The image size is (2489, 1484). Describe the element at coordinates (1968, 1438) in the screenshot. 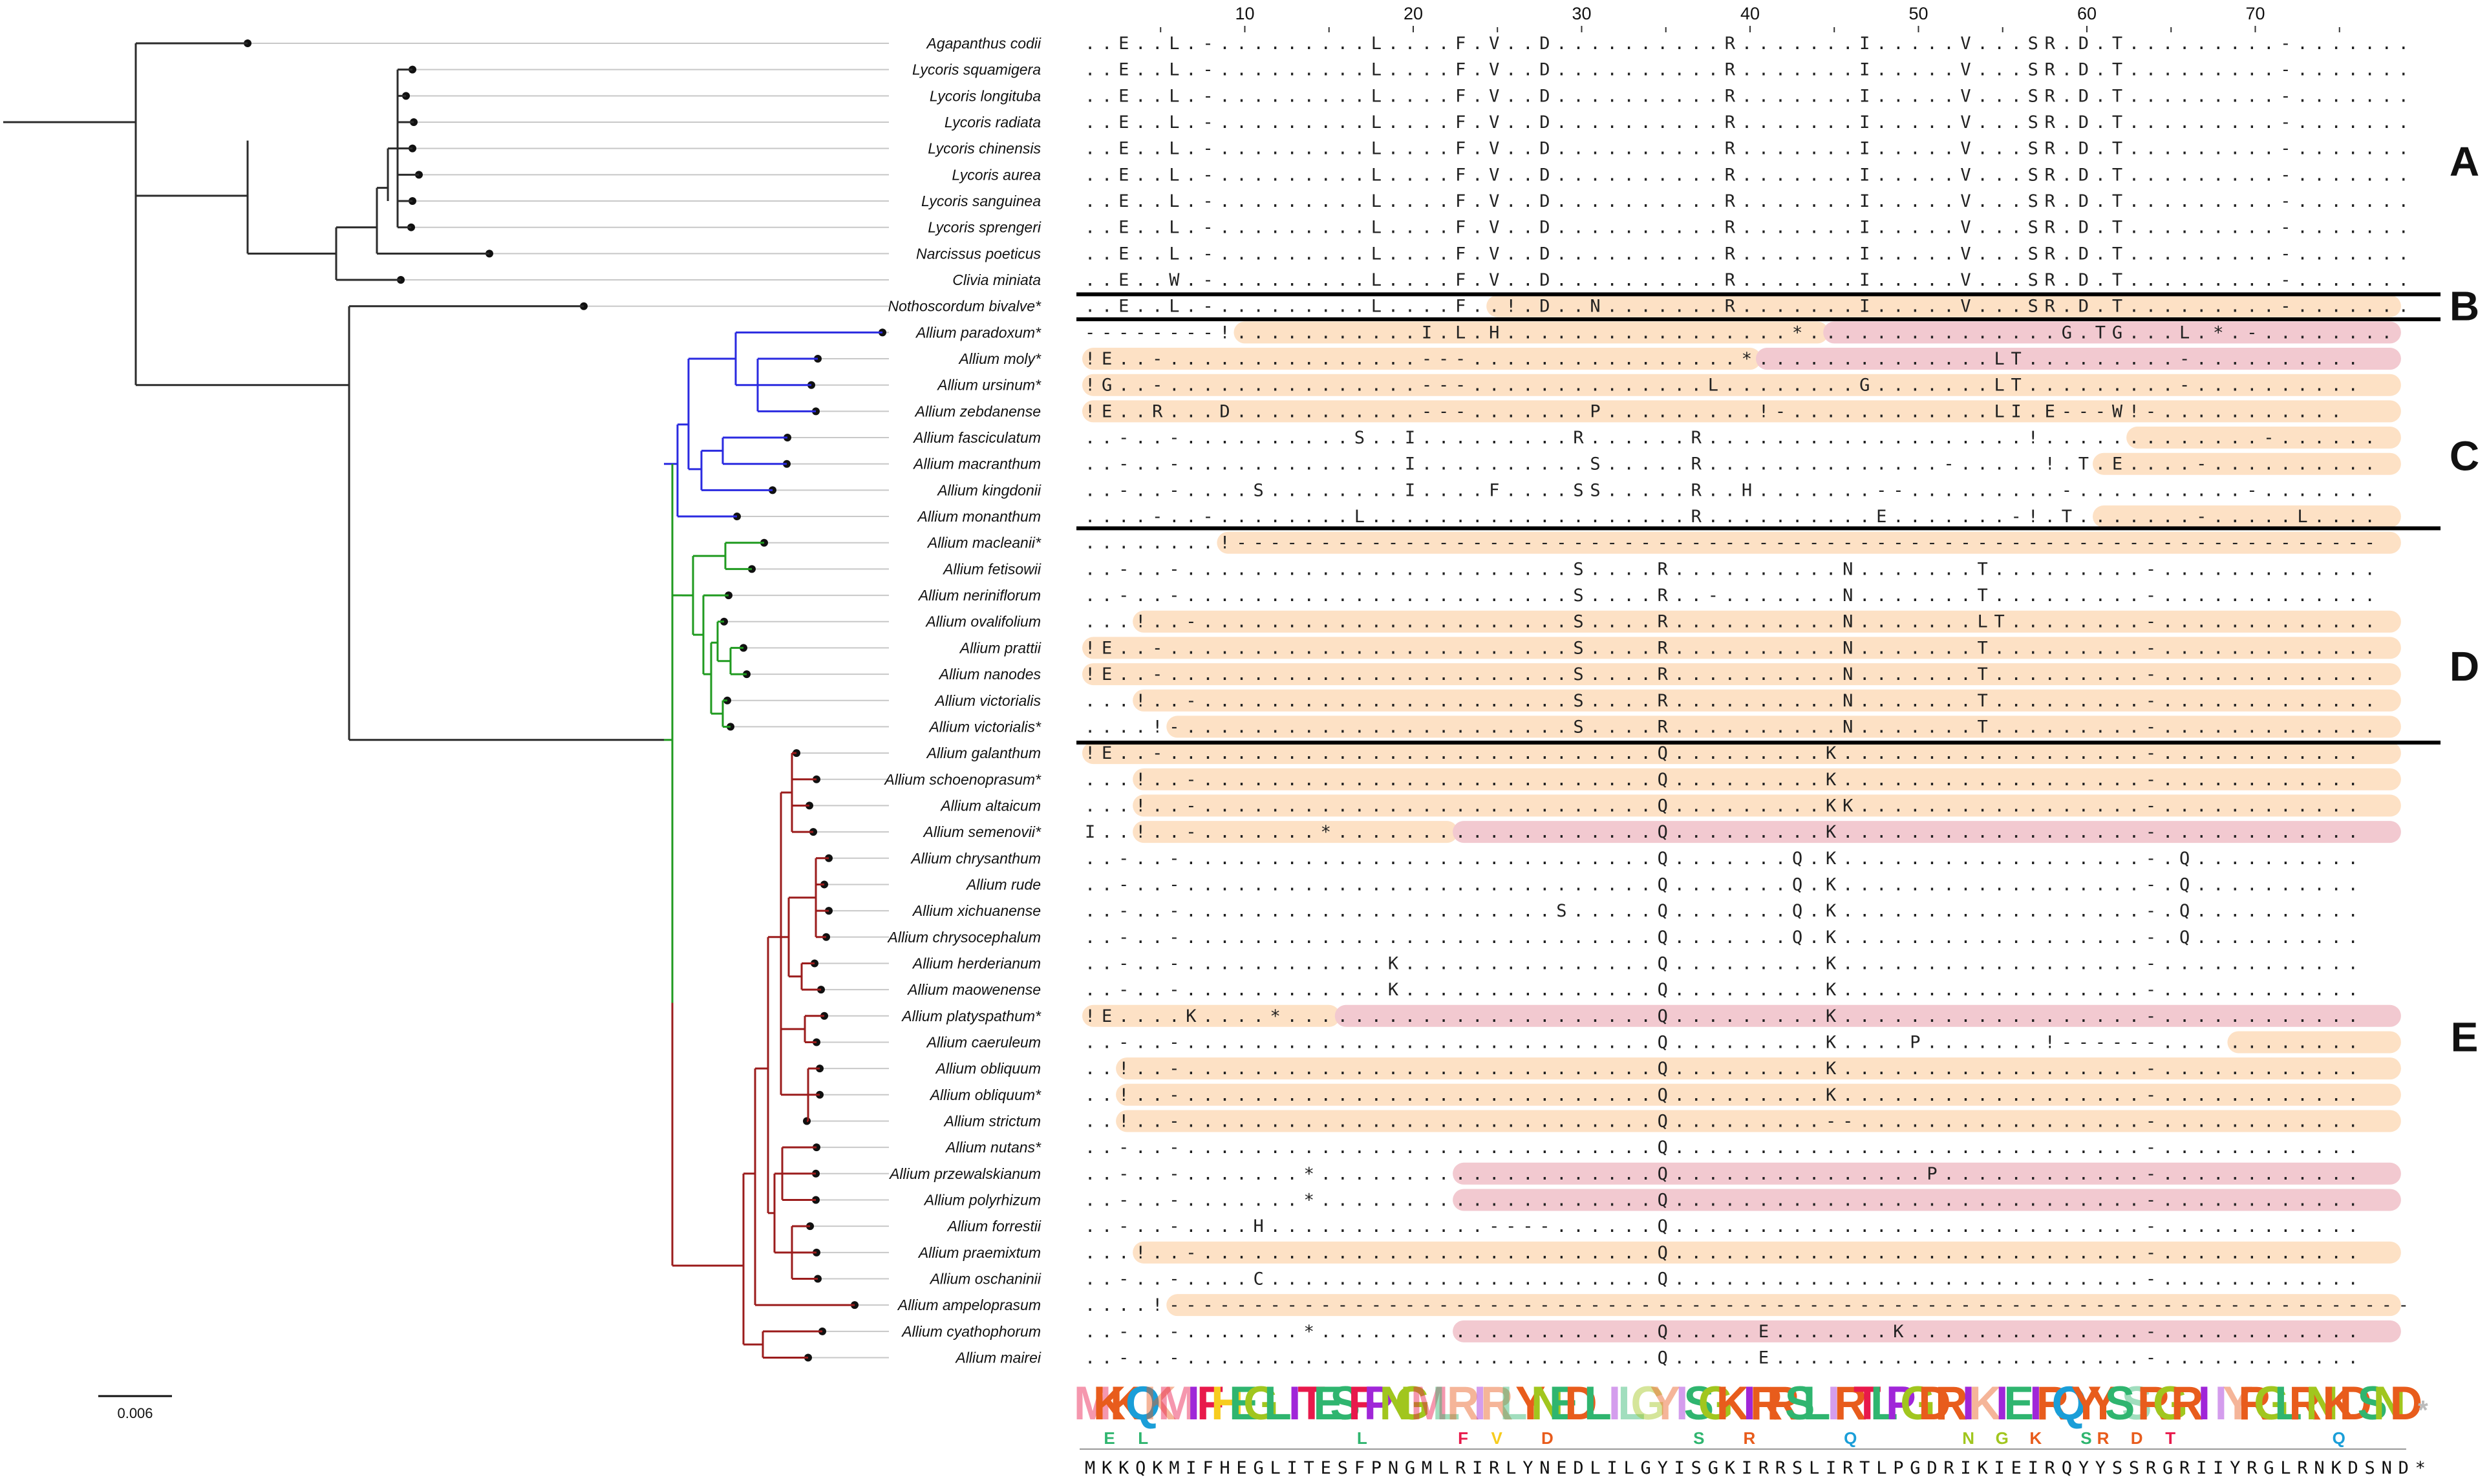

I see `logo-secondary-letter: N` at that location.